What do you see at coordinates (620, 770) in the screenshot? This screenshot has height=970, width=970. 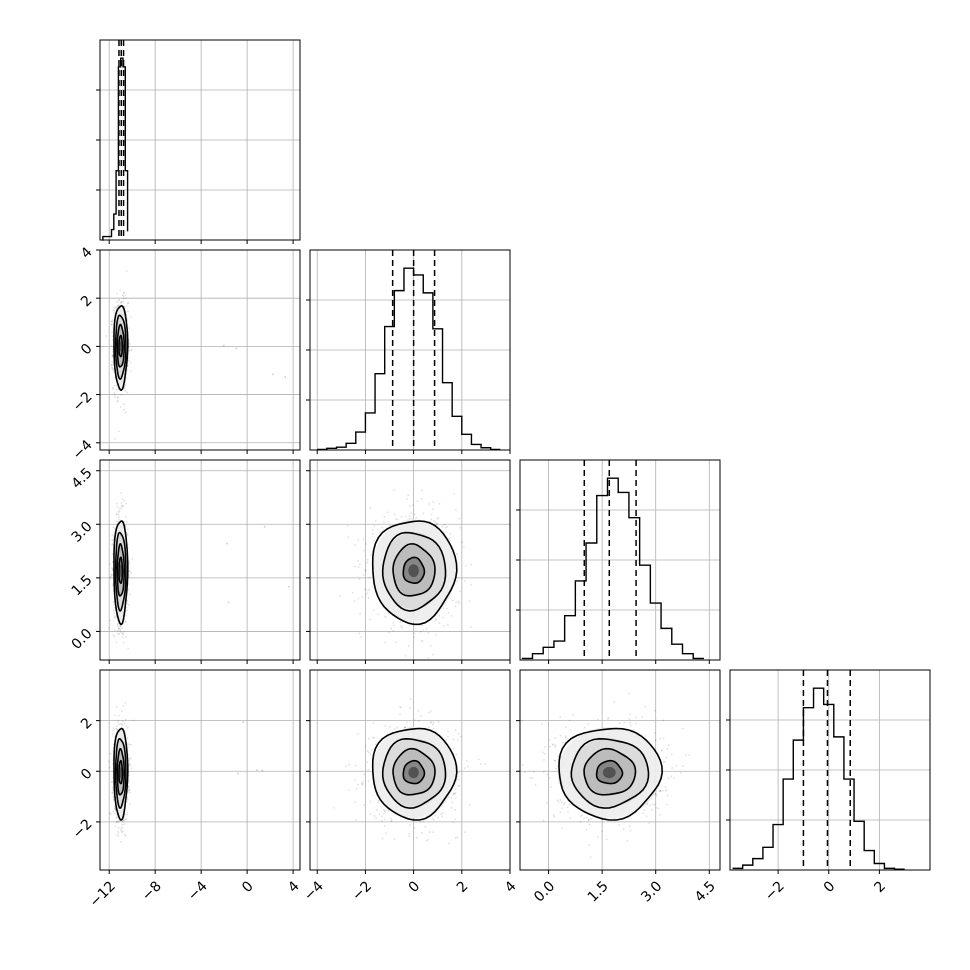 I see `panel-content` at bounding box center [620, 770].